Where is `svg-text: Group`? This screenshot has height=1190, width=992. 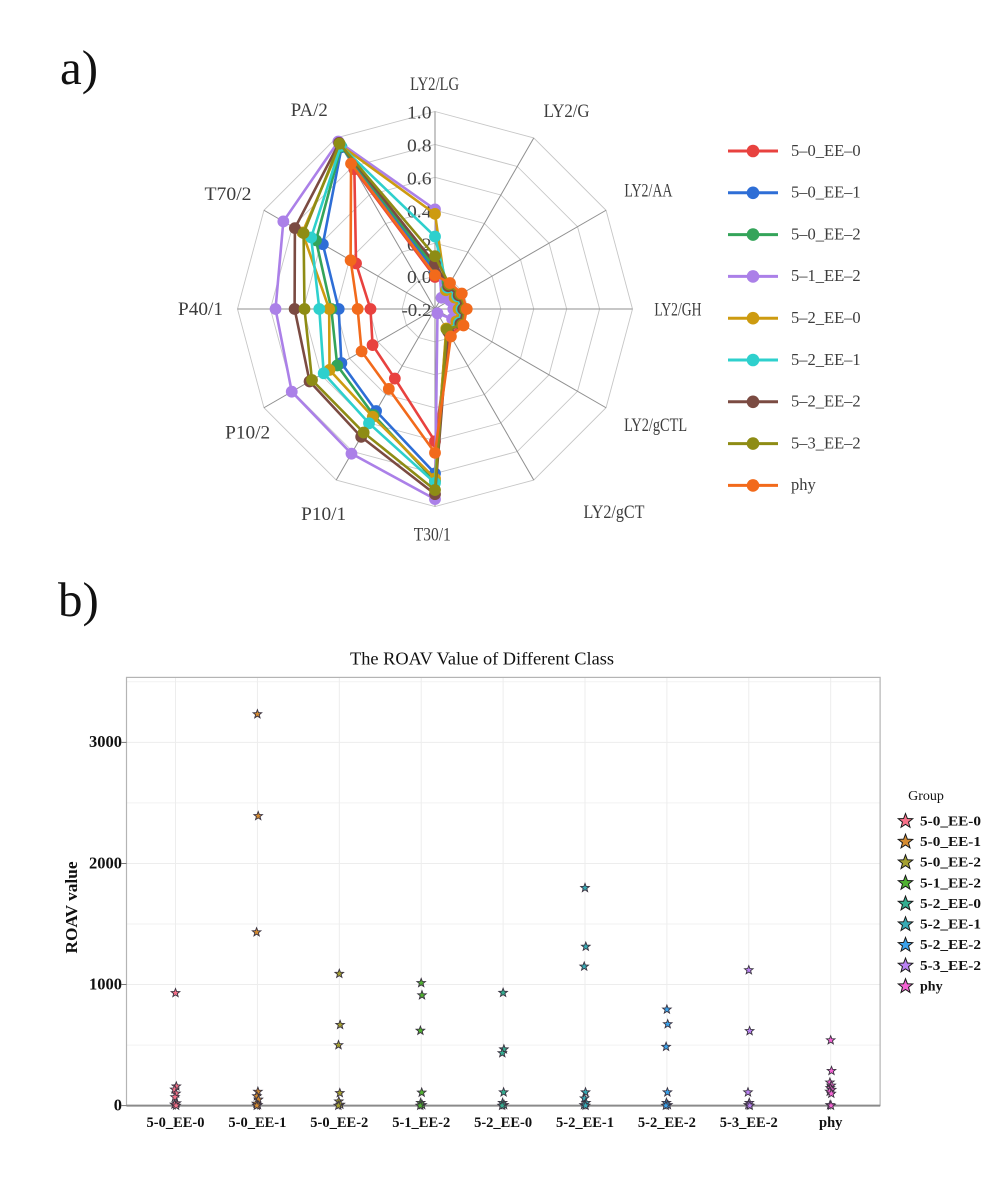 svg-text: Group is located at coordinates (926, 796).